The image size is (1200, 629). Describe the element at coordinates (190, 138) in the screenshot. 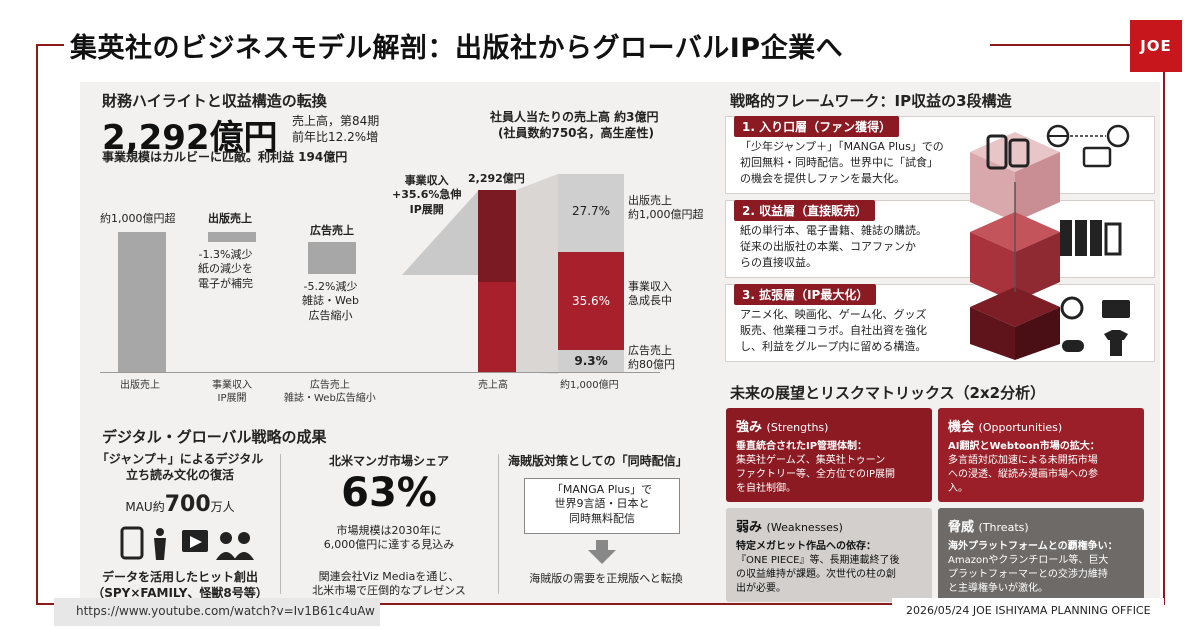

I see `revenue-figure: 2,292億円` at that location.